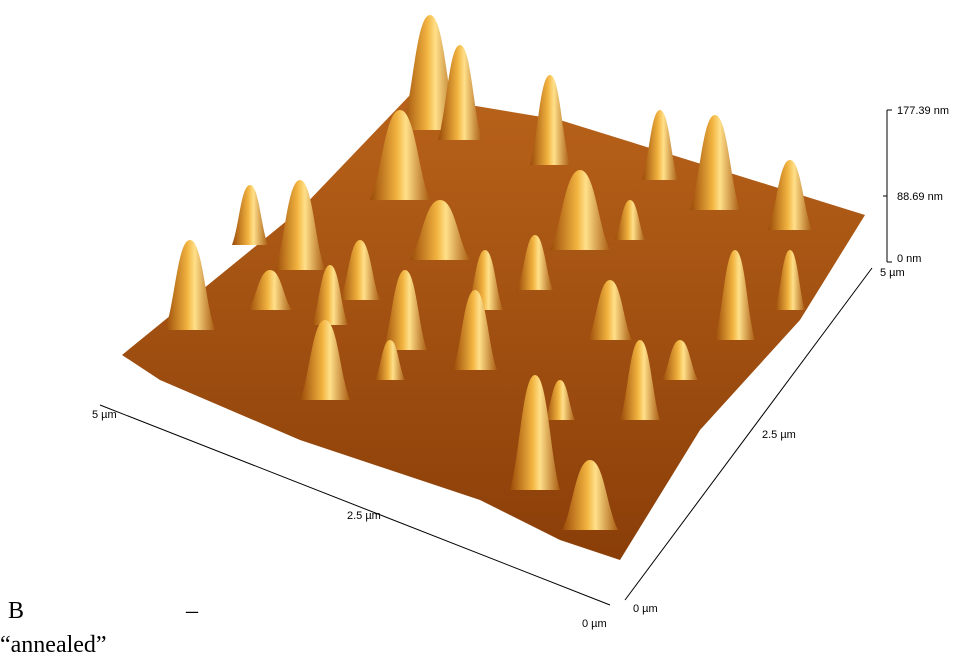 The width and height of the screenshot is (965, 669). What do you see at coordinates (892, 273) in the screenshot?
I see `y-tick-label: 5 µm` at bounding box center [892, 273].